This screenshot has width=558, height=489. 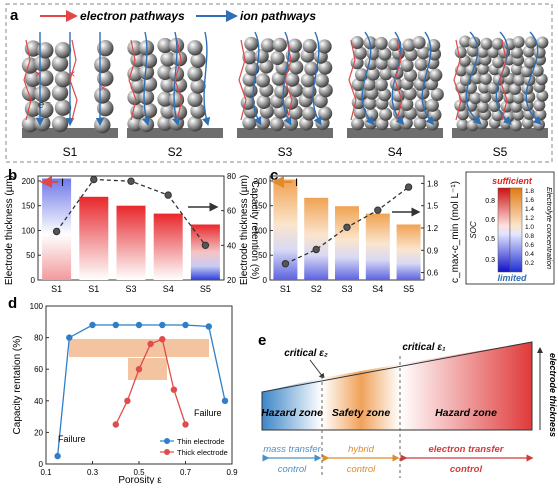 What do you see at coordinates (529, 200) in the screenshot?
I see `conc-tick: 1.6` at bounding box center [529, 200].